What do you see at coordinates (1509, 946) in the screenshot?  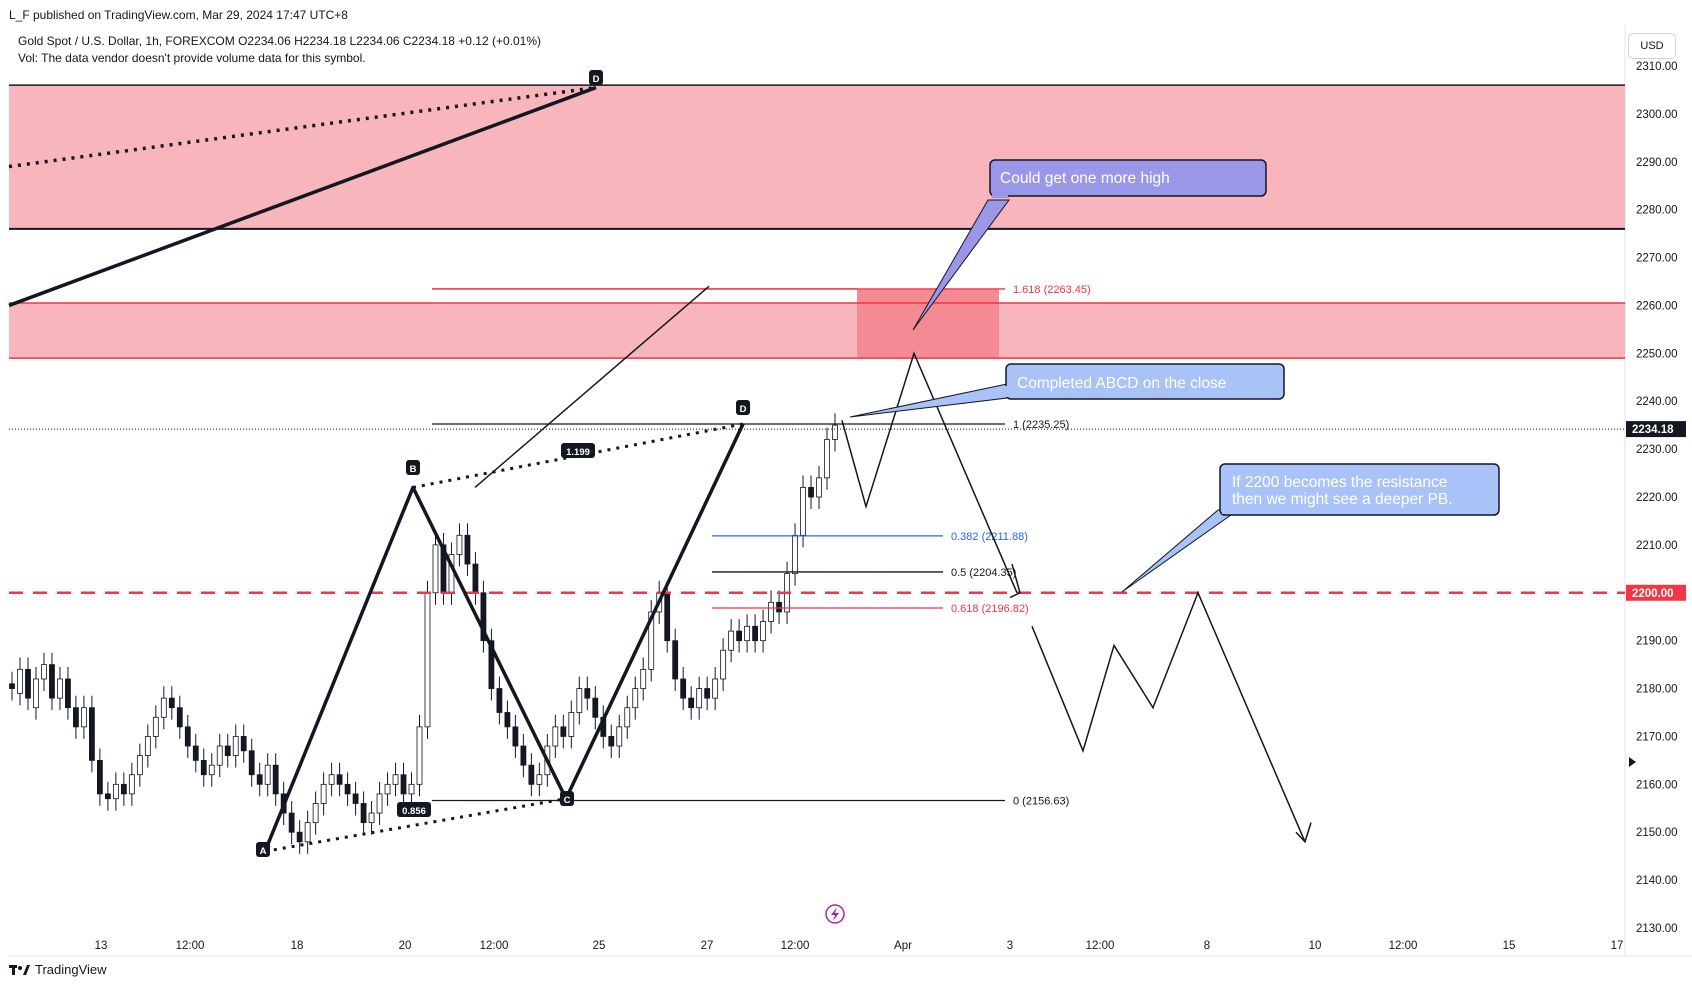 I see `time-tick-label: 15` at bounding box center [1509, 946].